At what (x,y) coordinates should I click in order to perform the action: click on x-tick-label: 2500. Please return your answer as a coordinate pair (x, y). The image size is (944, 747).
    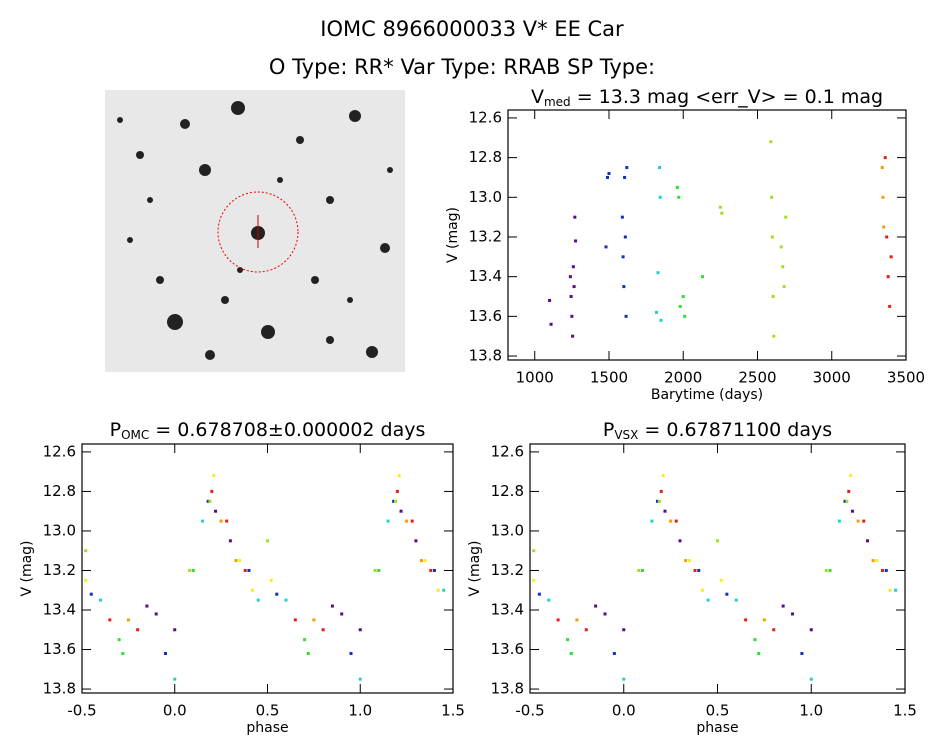
    Looking at the image, I should click on (757, 378).